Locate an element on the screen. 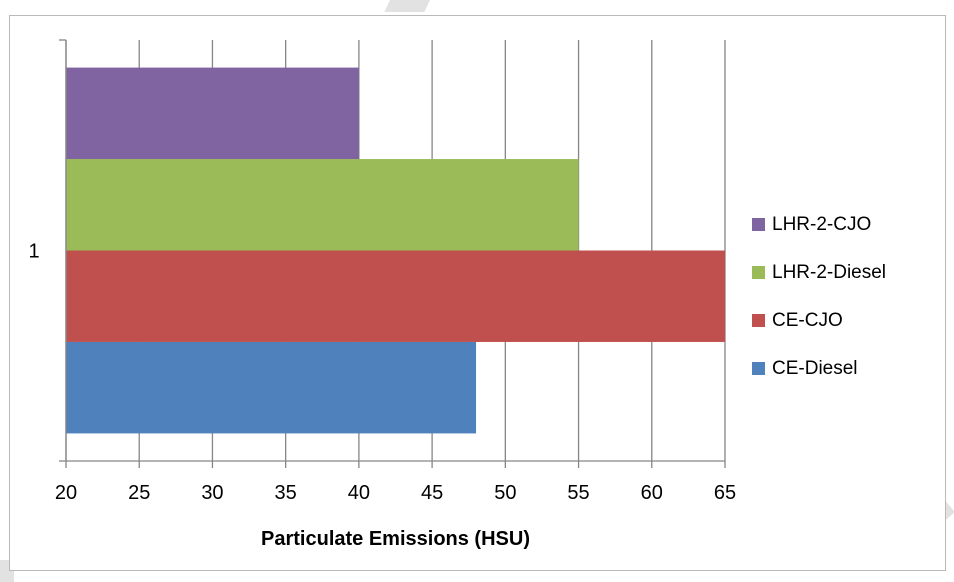 This screenshot has height=582, width=954. x-tick-label-50: 50 is located at coordinates (505, 493).